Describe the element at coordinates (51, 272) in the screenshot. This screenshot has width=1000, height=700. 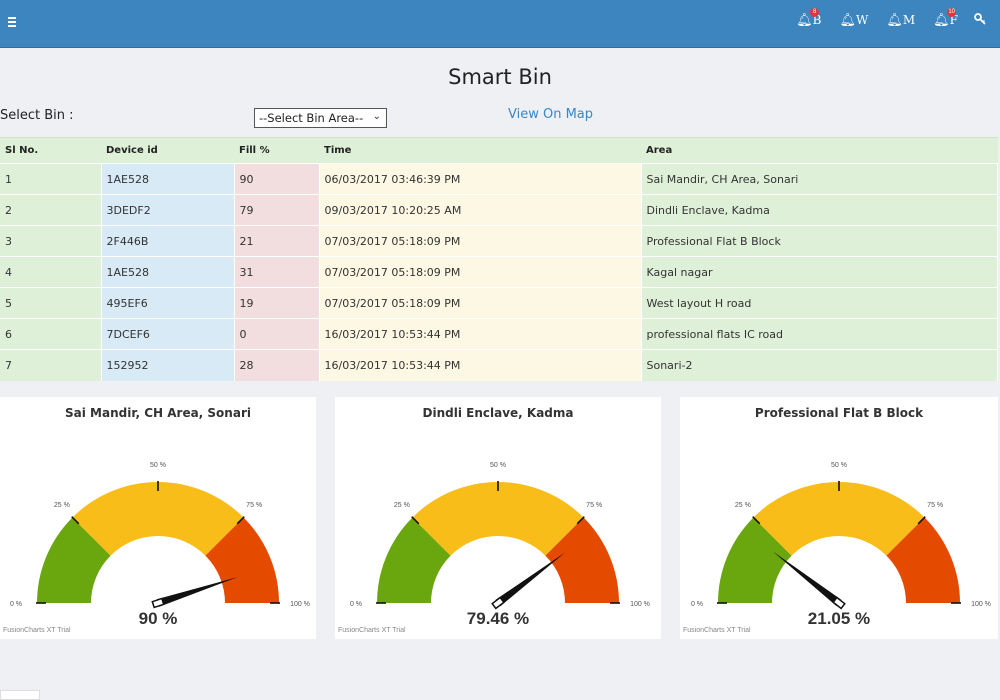
I see `cell-sl: 4` at that location.